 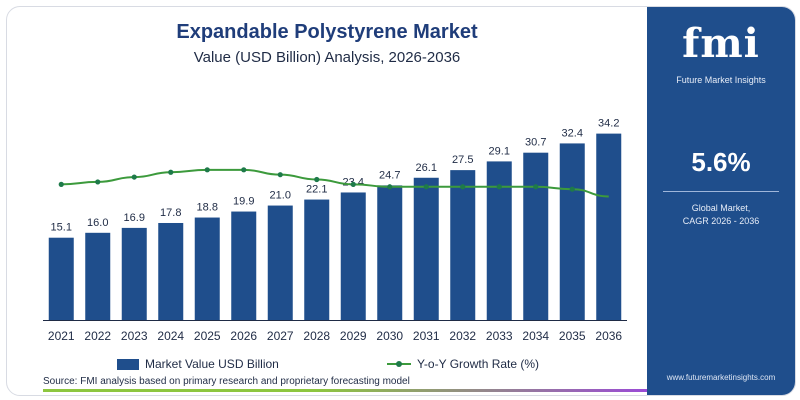 What do you see at coordinates (721, 191) in the screenshot?
I see `panel-divider` at bounding box center [721, 191].